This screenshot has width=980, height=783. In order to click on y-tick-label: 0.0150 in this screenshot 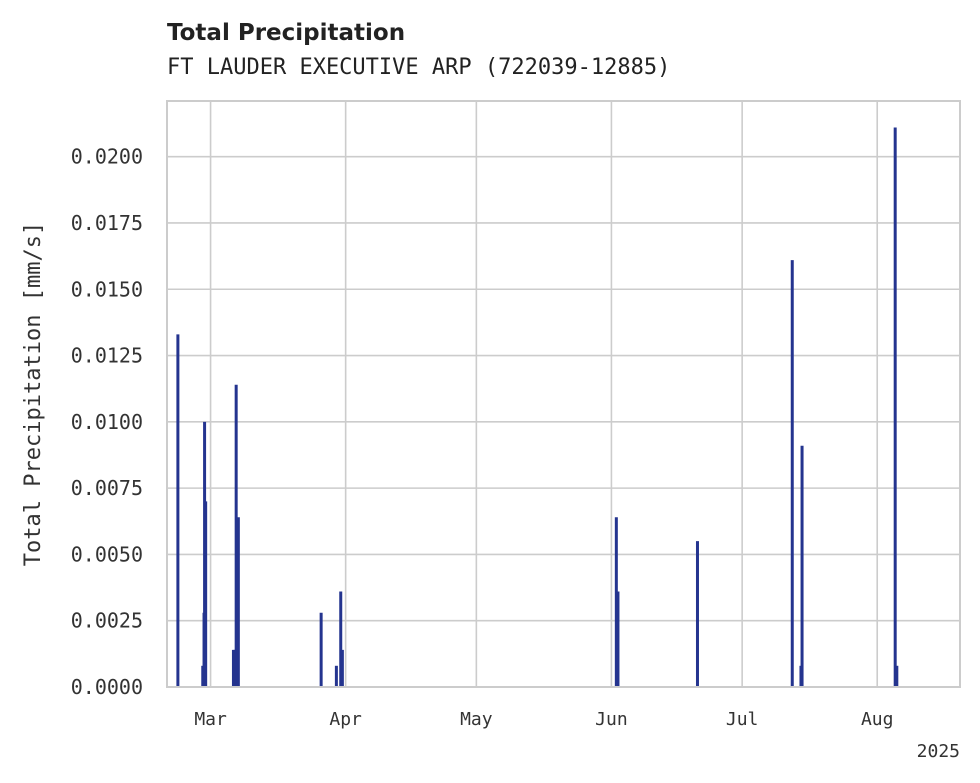, I will do `click(107, 289)`.